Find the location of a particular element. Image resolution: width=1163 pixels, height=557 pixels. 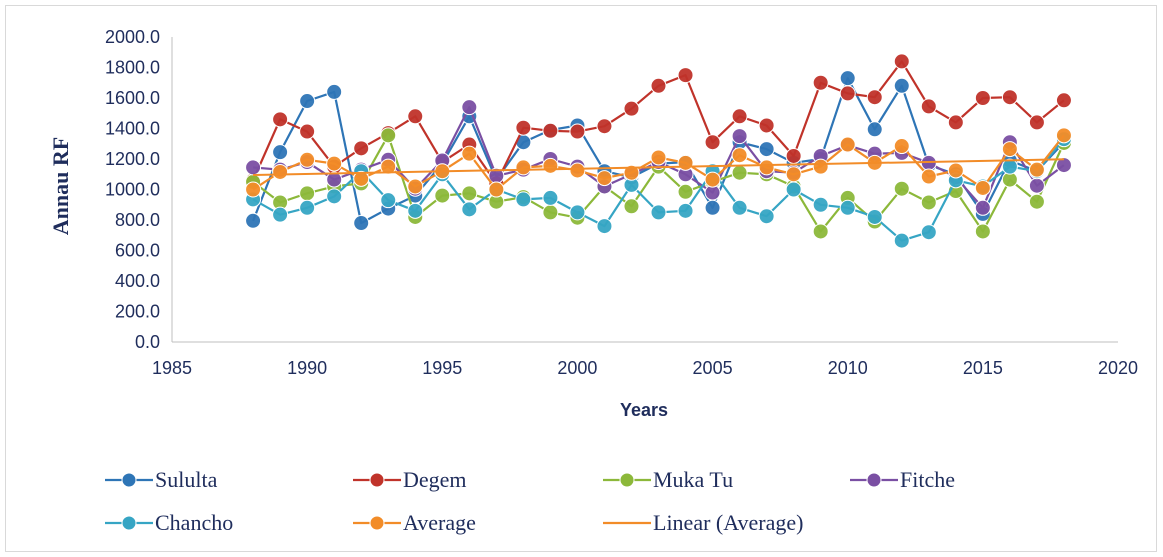

legend-item-fitche: Fitche is located at coordinates (902, 479).